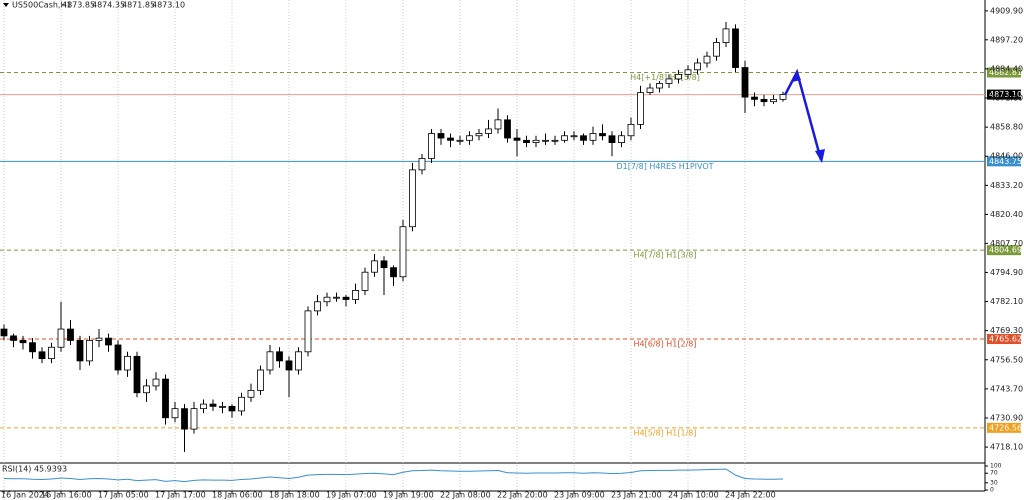  What do you see at coordinates (1005, 250) in the screenshot?
I see `level-price-label: 4804.69` at bounding box center [1005, 250].